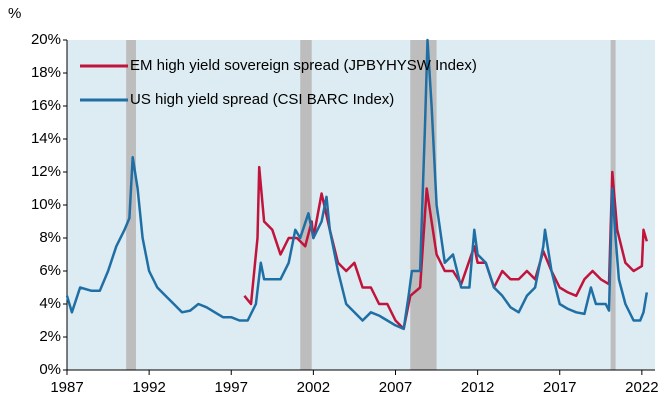 This screenshot has width=668, height=402. Describe the element at coordinates (50, 237) in the screenshot. I see `y-tick-label: 8%` at that location.